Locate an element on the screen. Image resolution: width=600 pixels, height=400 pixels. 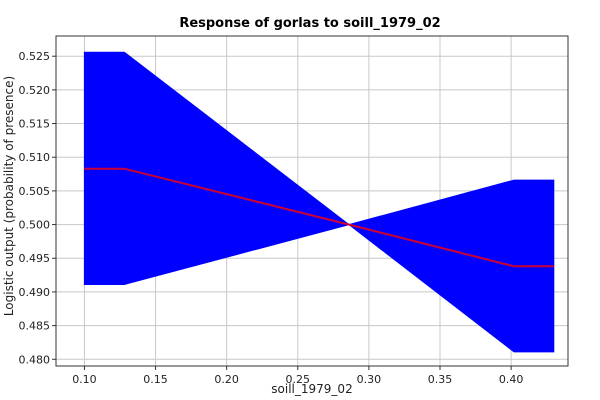
y-tick-label: 0.505 is located at coordinates (35, 191).